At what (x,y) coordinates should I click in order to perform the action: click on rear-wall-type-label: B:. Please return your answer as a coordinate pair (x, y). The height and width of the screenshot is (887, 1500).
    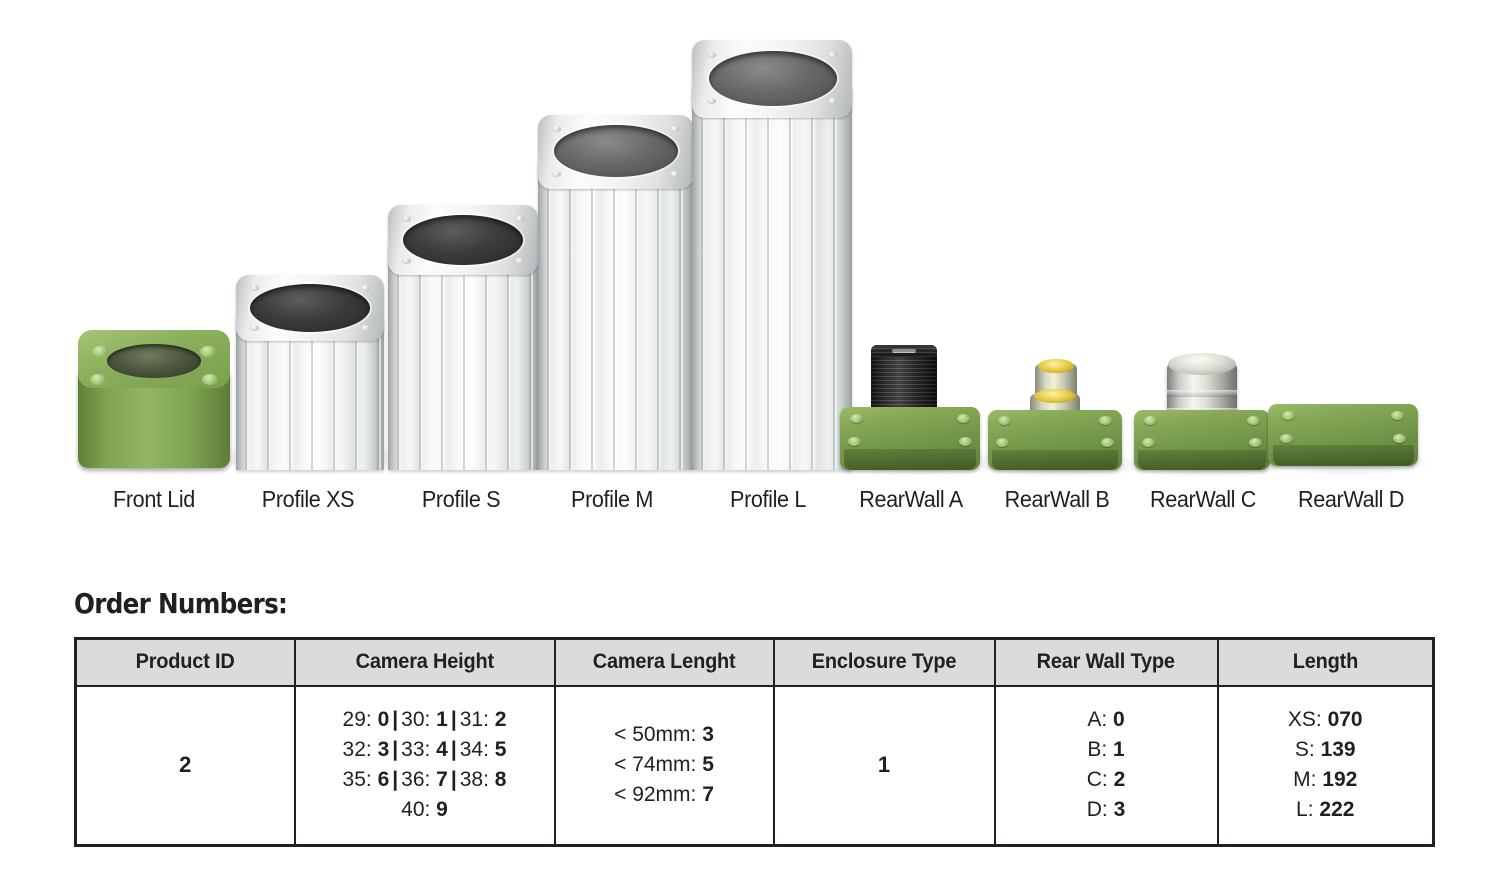
    Looking at the image, I should click on (1100, 750).